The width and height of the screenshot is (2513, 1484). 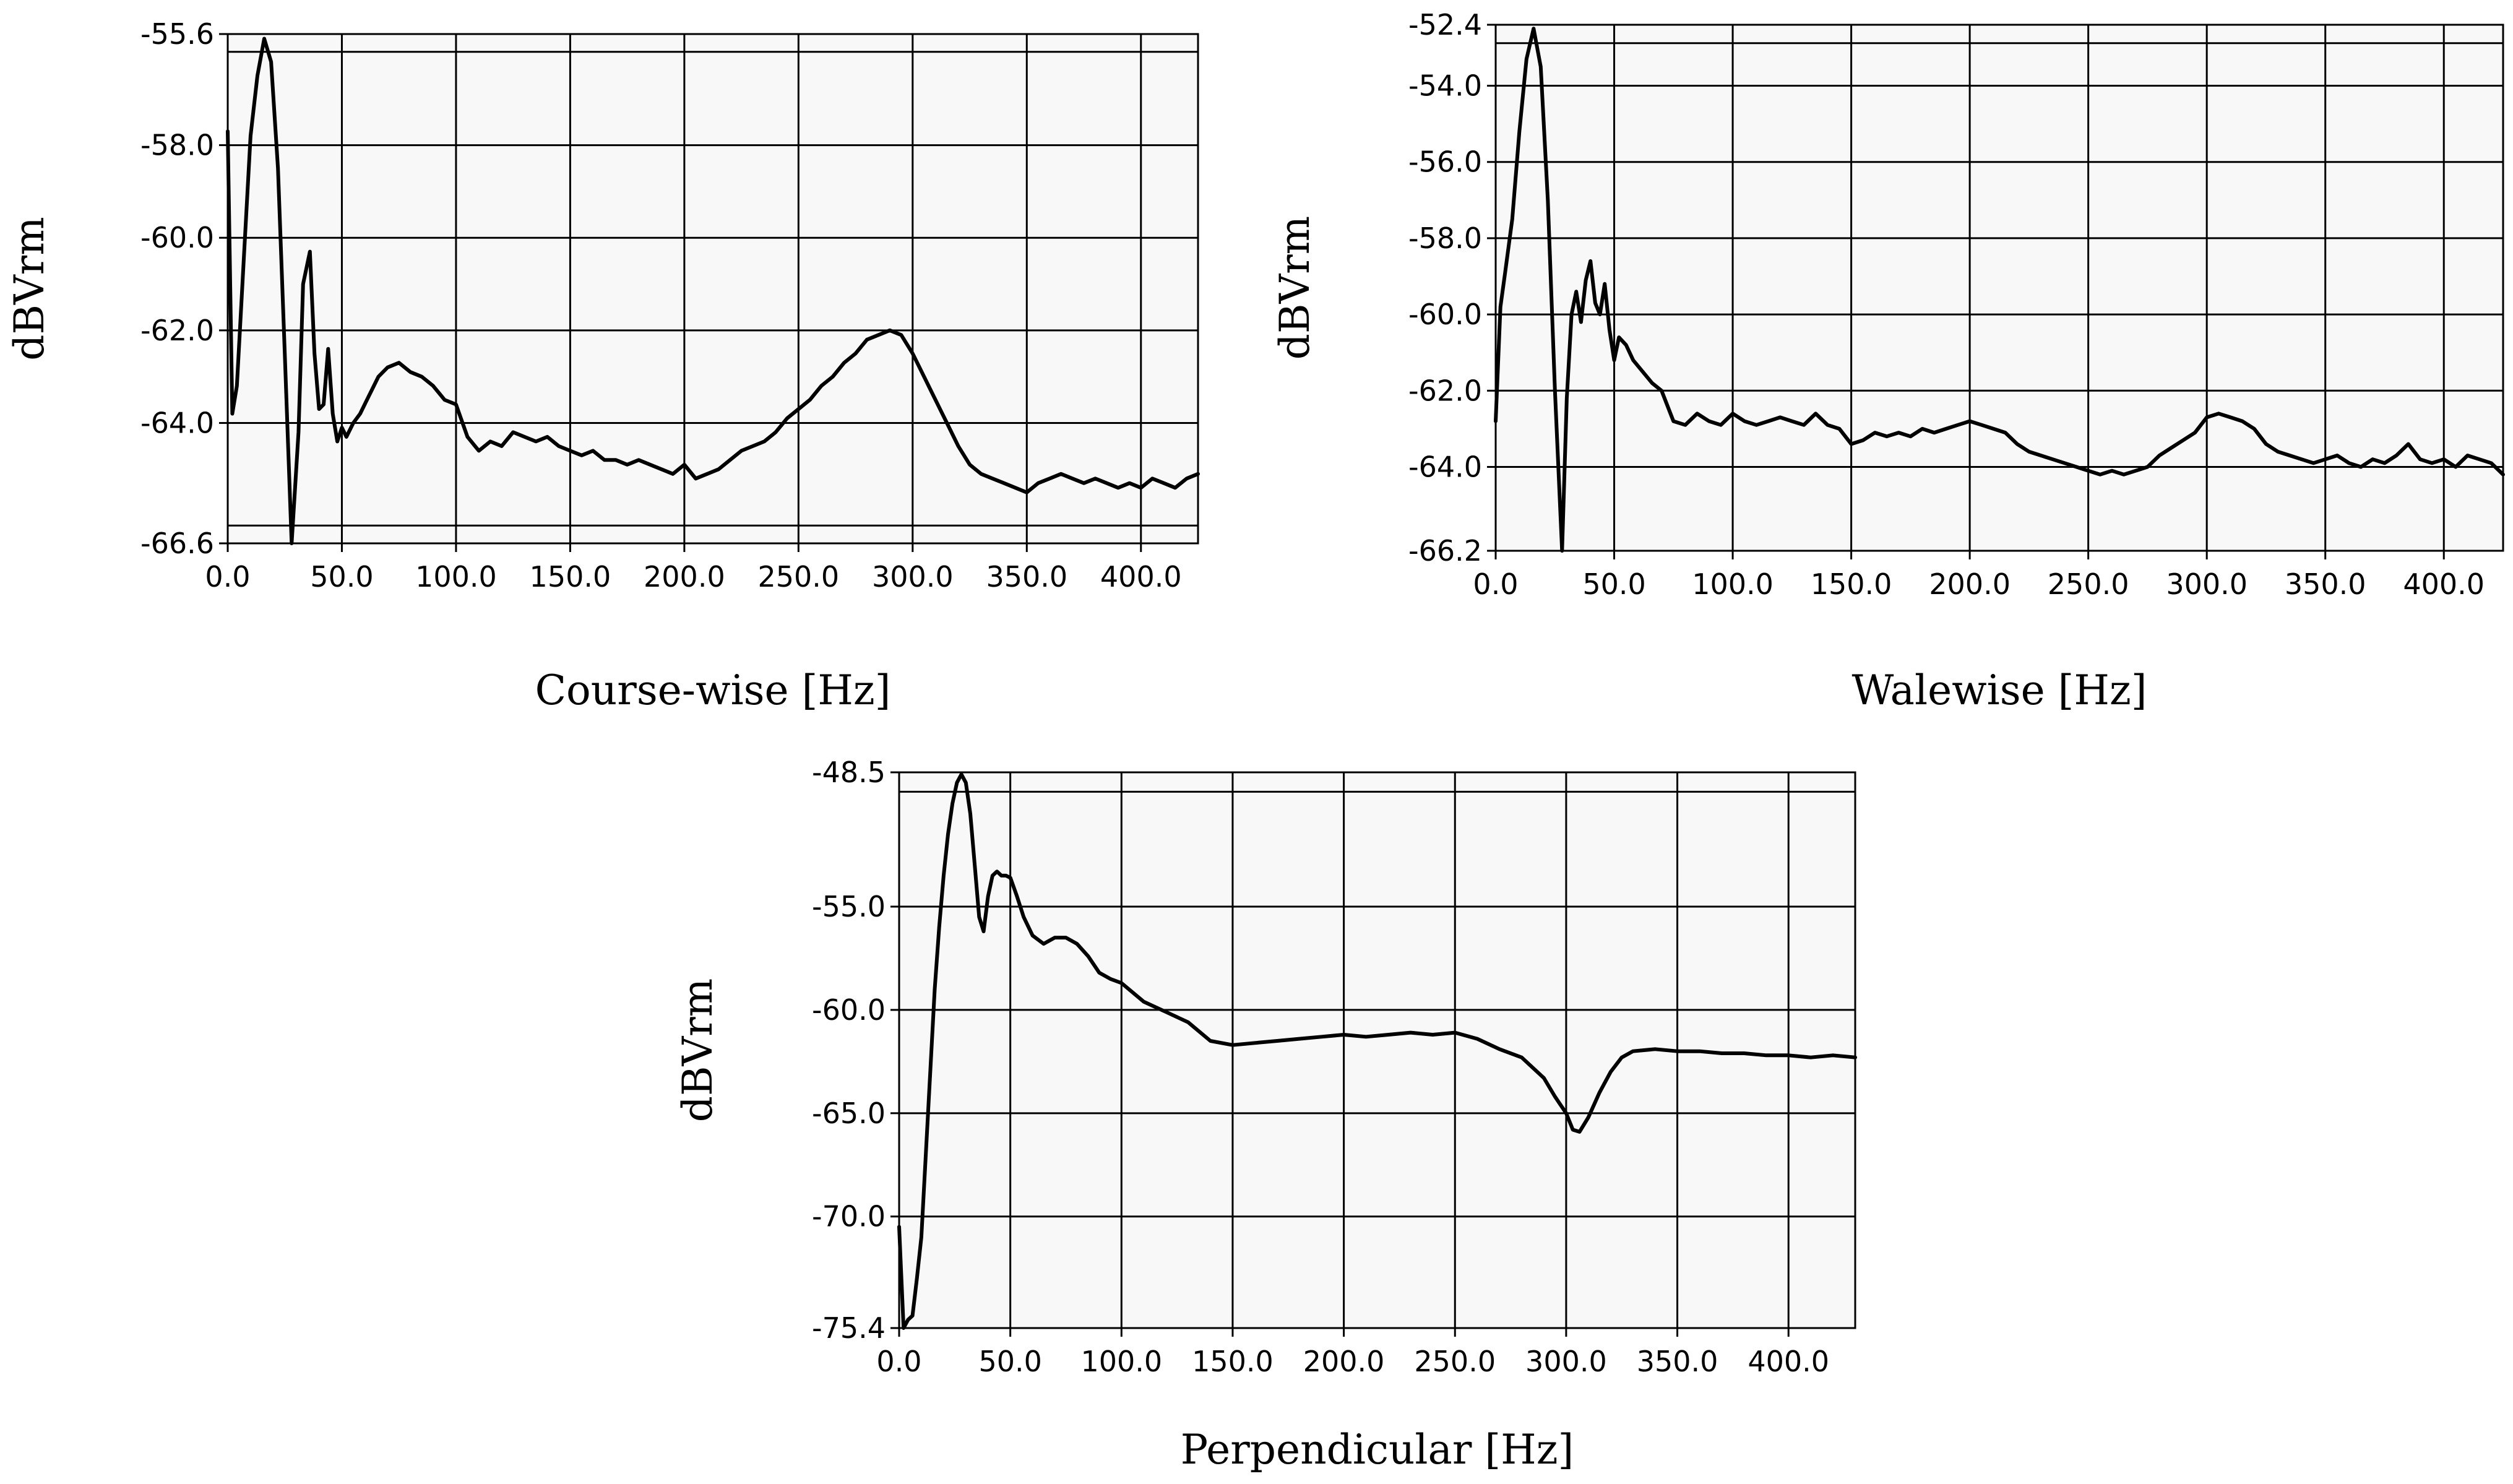 What do you see at coordinates (177, 34) in the screenshot?
I see `y-tick-label: -55.6` at bounding box center [177, 34].